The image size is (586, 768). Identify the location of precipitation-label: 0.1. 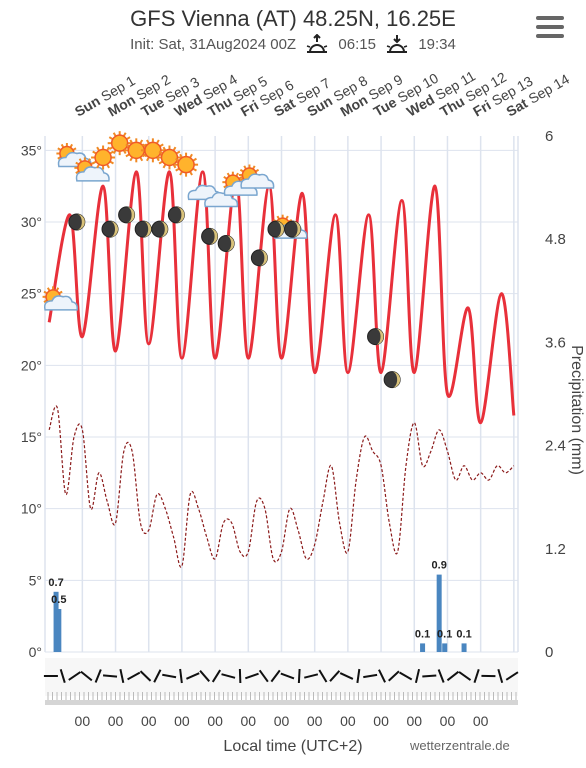
(422, 634).